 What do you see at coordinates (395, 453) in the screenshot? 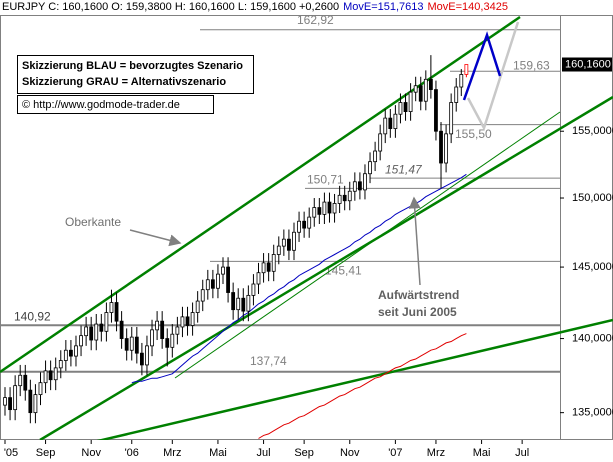
I see `x-tick-label: '07` at bounding box center [395, 453].